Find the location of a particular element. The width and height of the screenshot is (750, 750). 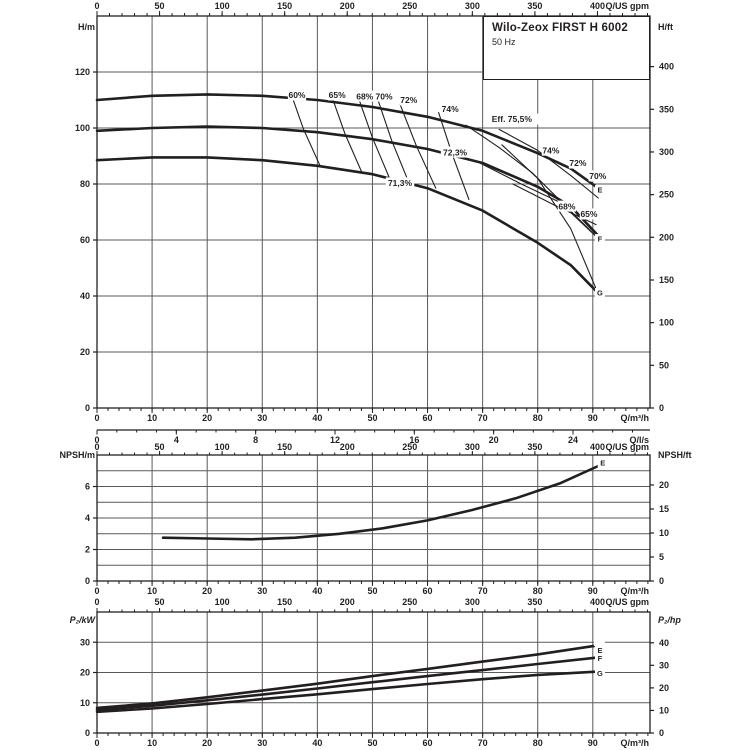

y-right-tick-label: 10 is located at coordinates (664, 533).